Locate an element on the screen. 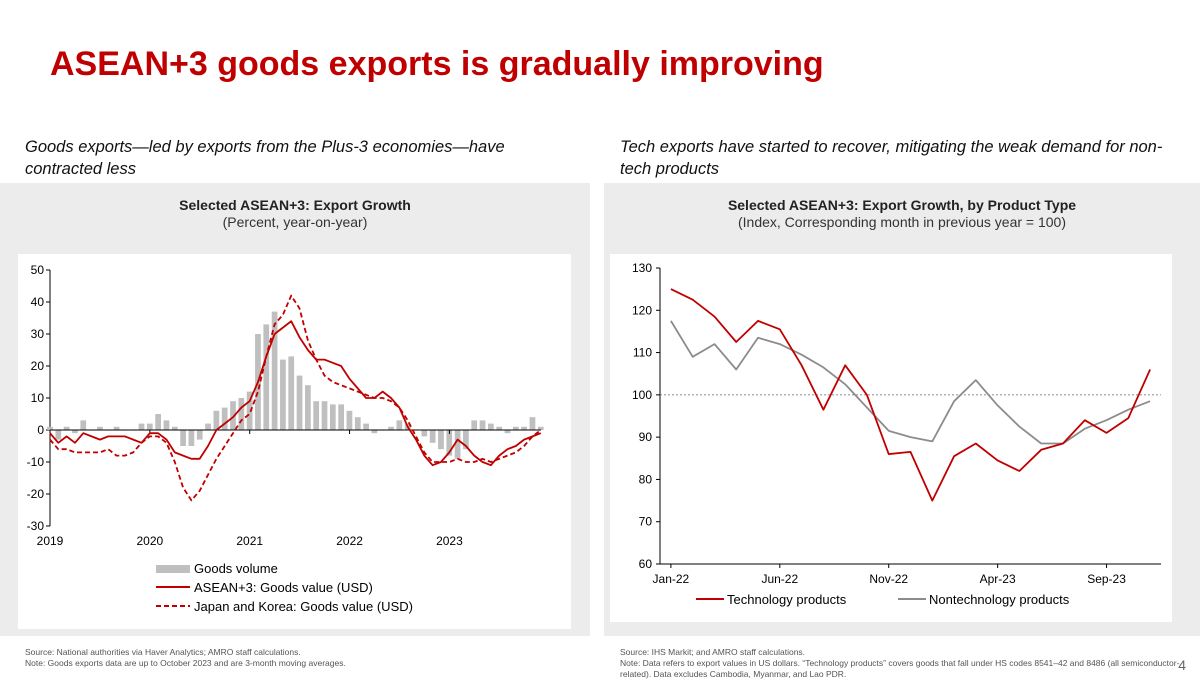  left-y-tick-label: 10 is located at coordinates (38, 398).